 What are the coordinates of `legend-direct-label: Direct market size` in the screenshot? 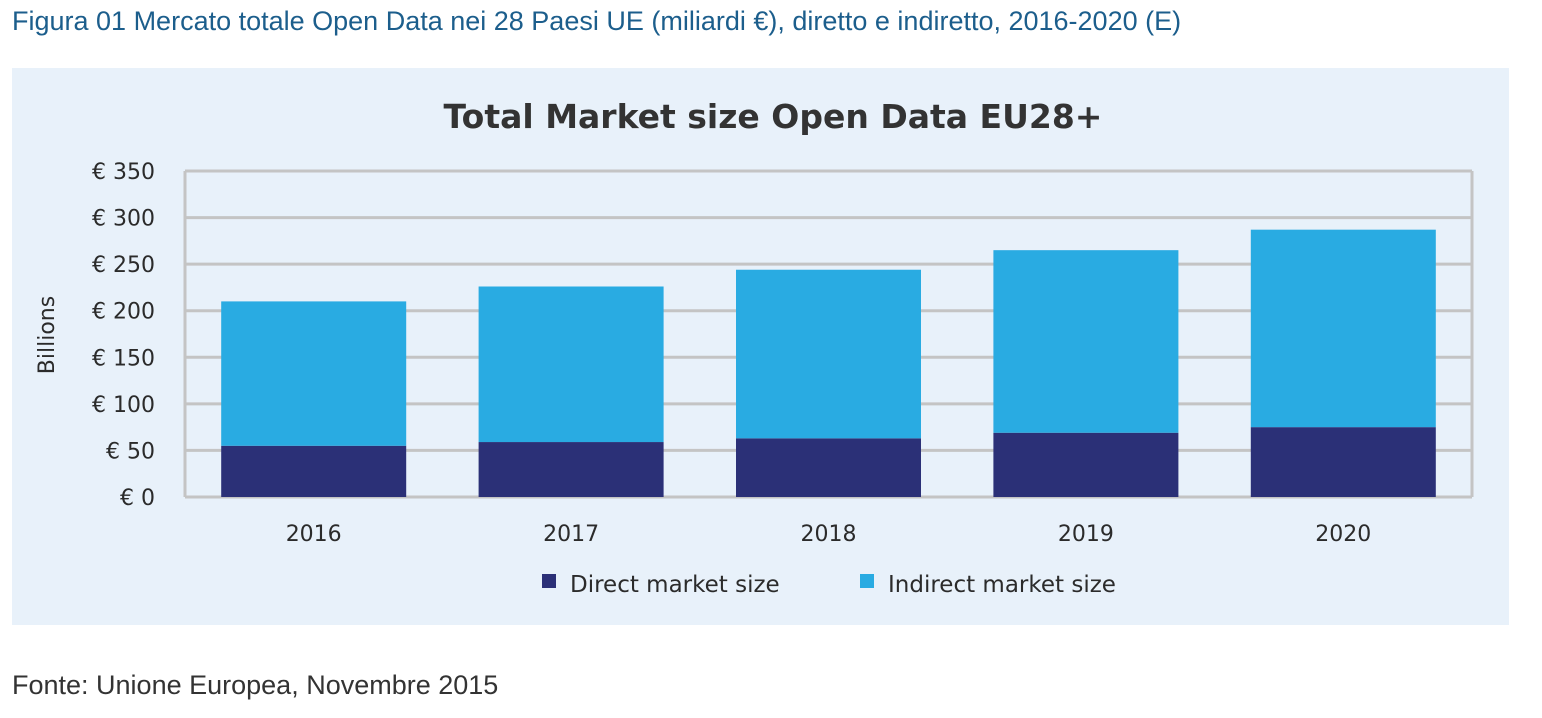 It's located at (675, 585).